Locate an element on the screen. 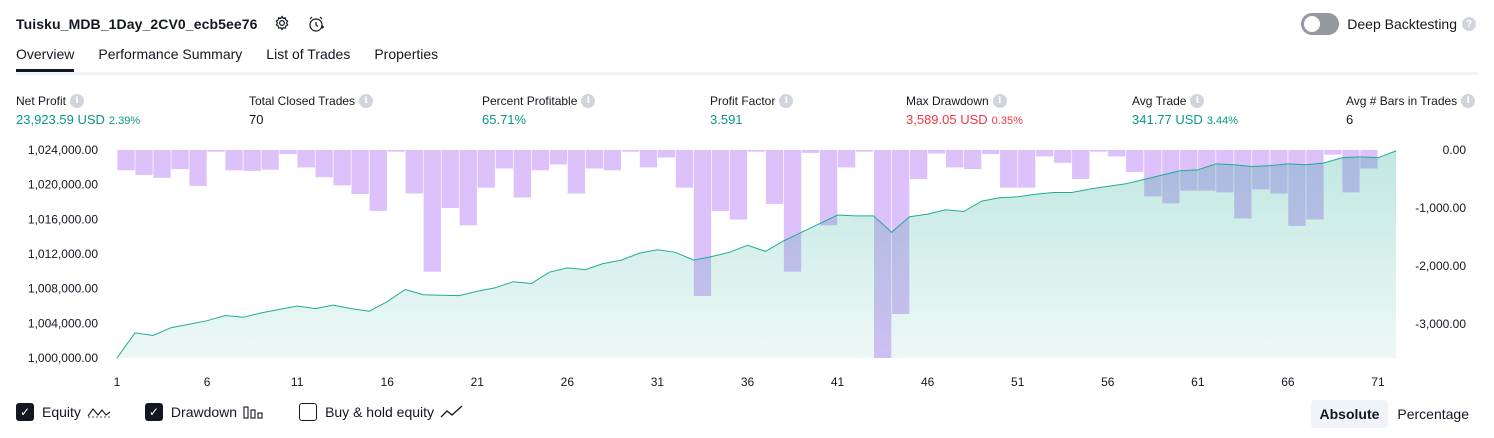  metric-label: Percent Profitable is located at coordinates (530, 101).